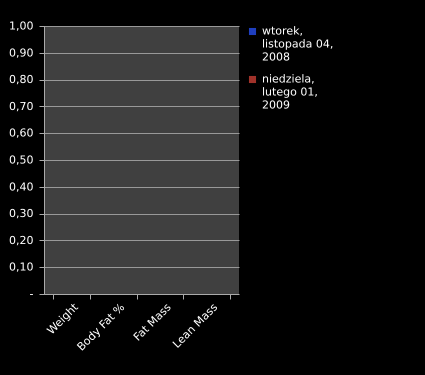 The image size is (425, 375). What do you see at coordinates (298, 44) in the screenshot?
I see `legend-label: wtorek, listopada 04, 2008` at bounding box center [298, 44].